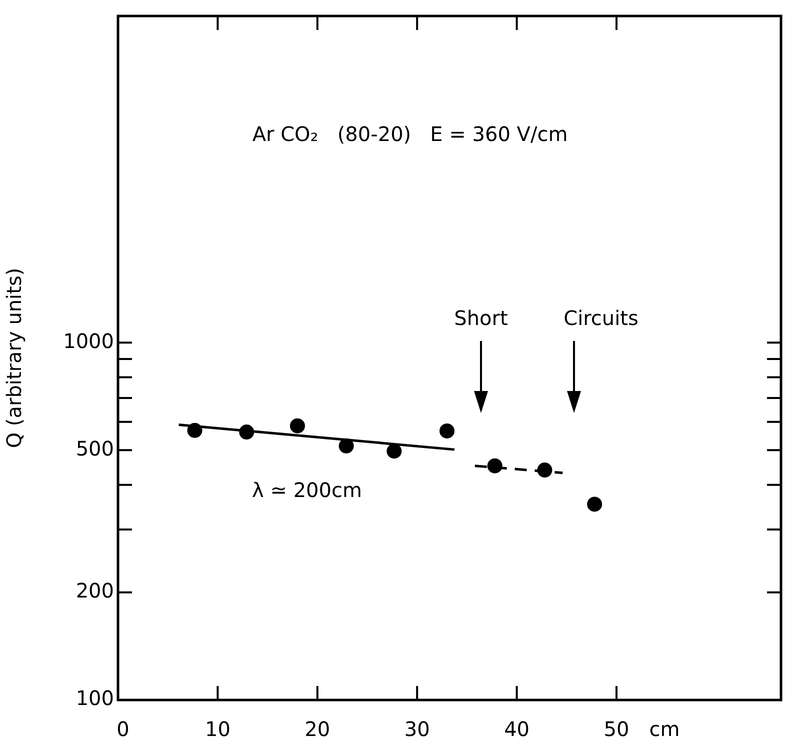 Image resolution: width=789 pixels, height=747 pixels. Describe the element at coordinates (410, 134) in the screenshot. I see `annotation: Ar CO₂ (80-20) E = 360 V/cm` at that location.